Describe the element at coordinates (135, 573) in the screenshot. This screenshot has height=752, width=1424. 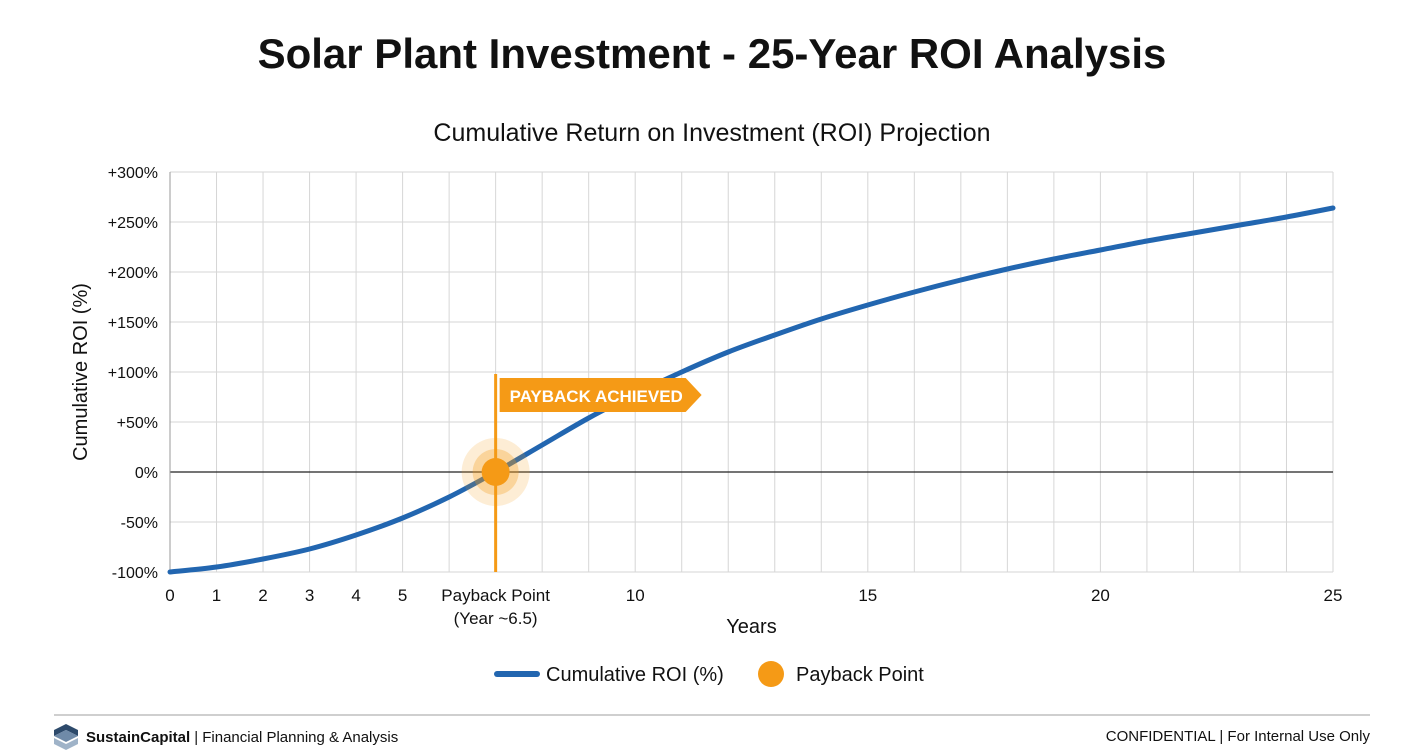
I see `y-tick-label: -100%` at that location.